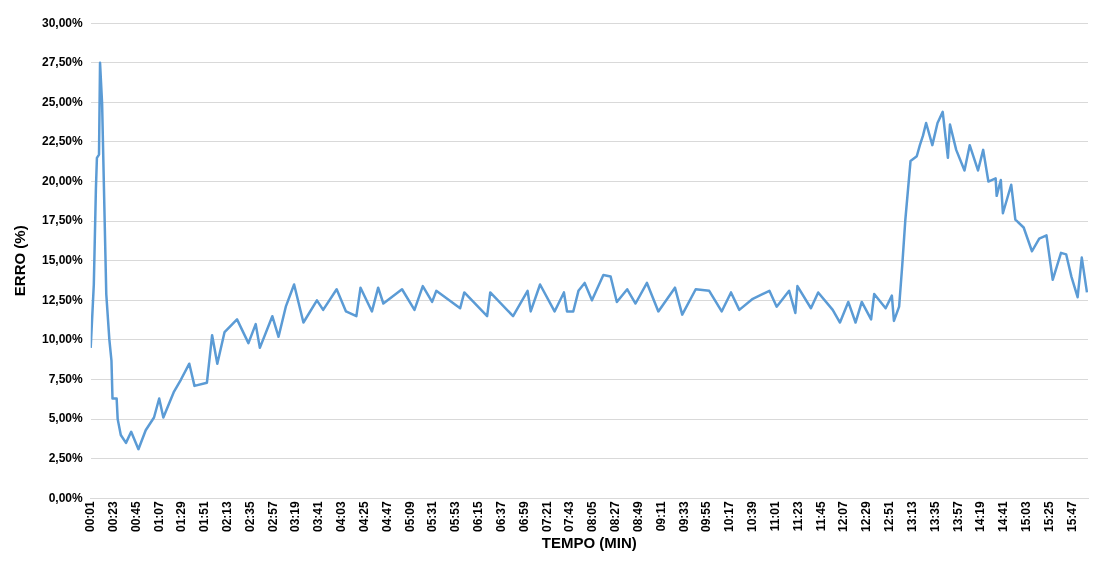 Image resolution: width=1115 pixels, height=563 pixels. I want to click on x-tick-label: 13:57, so click(957, 516).